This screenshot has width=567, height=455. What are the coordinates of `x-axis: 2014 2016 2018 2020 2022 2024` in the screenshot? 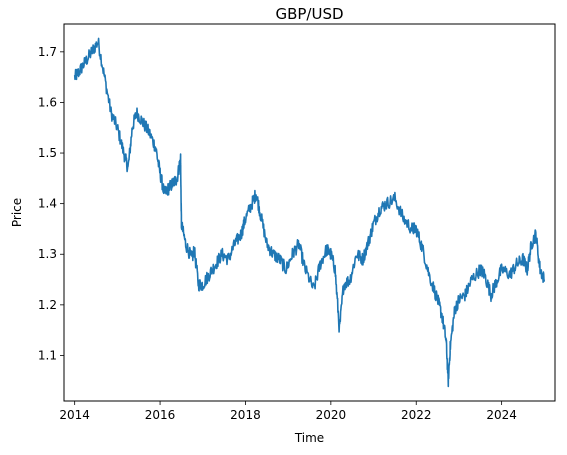 It's located at (288, 411).